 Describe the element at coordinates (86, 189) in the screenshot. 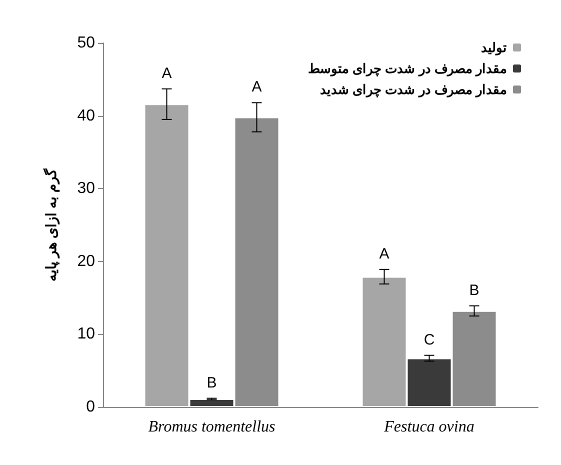

I see `y-tick-label: 30` at that location.